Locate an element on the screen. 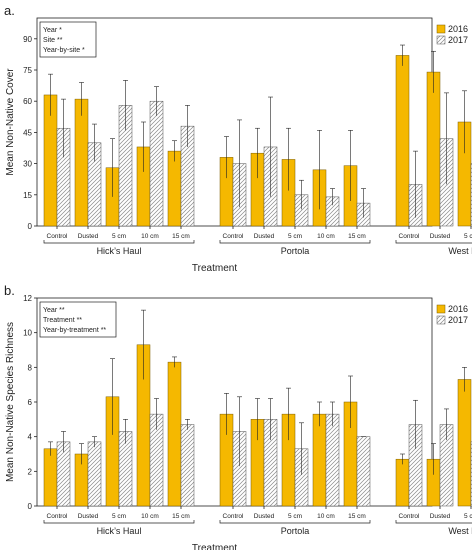  y-tick-label: 90 is located at coordinates (27, 39).